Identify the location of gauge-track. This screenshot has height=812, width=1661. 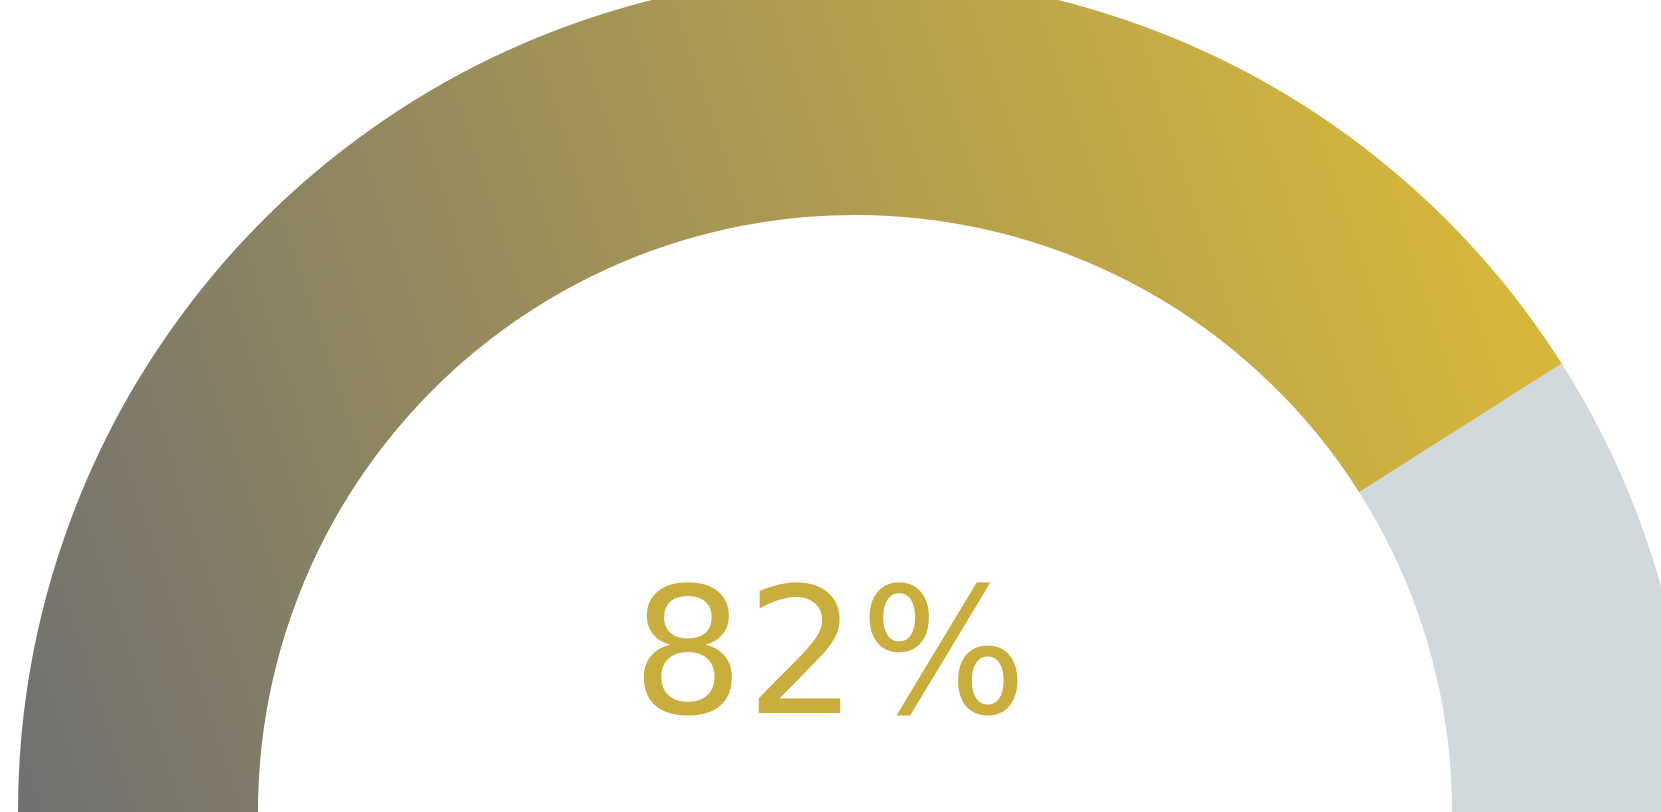
(1509, 587).